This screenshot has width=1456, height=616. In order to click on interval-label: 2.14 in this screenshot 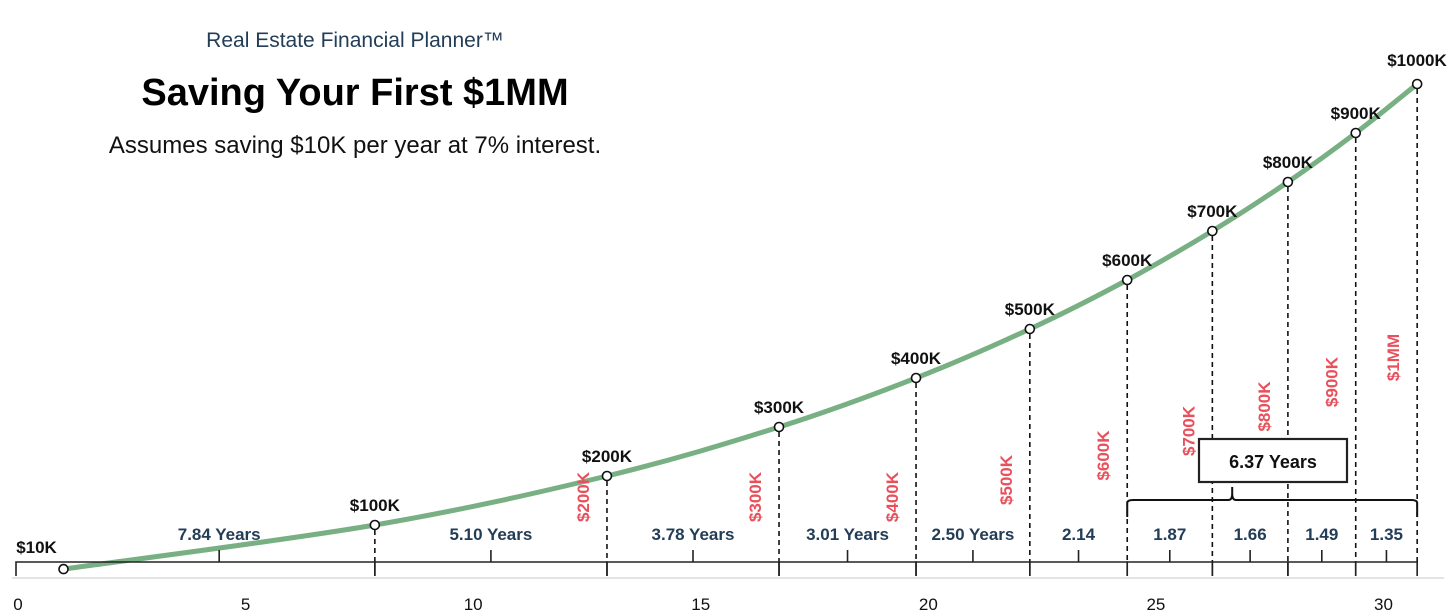, I will do `click(1079, 534)`.